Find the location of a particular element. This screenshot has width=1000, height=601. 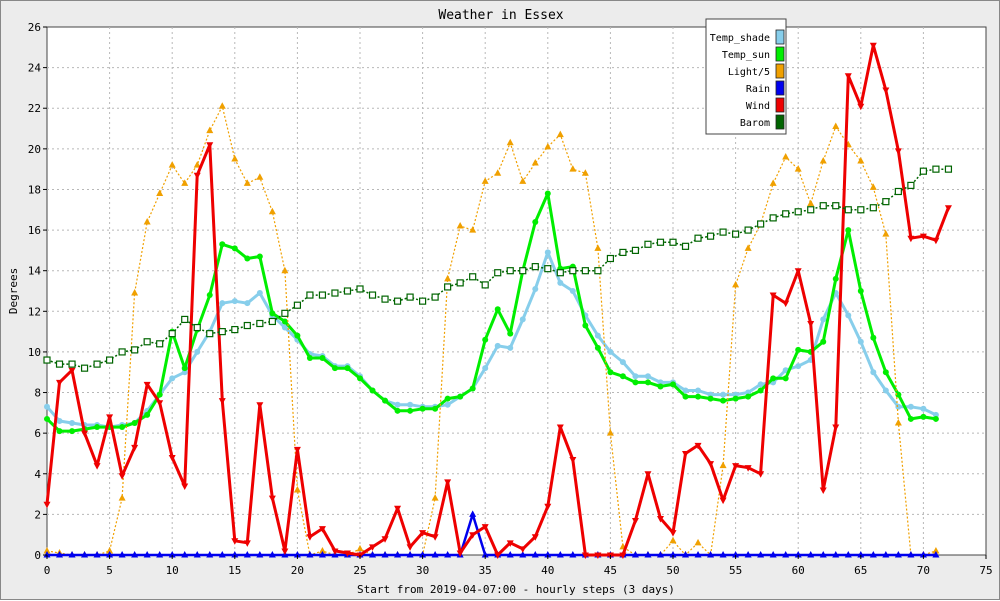

legend-label-temp-sun: Temp_sun is located at coordinates (746, 55).